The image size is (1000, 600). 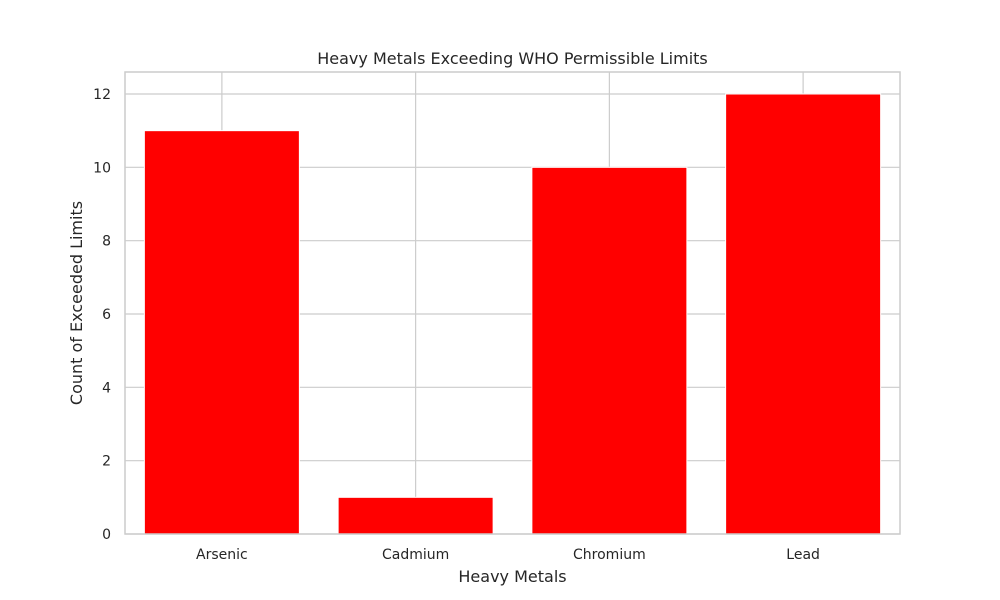 I want to click on bar-cadmium, so click(x=415, y=515).